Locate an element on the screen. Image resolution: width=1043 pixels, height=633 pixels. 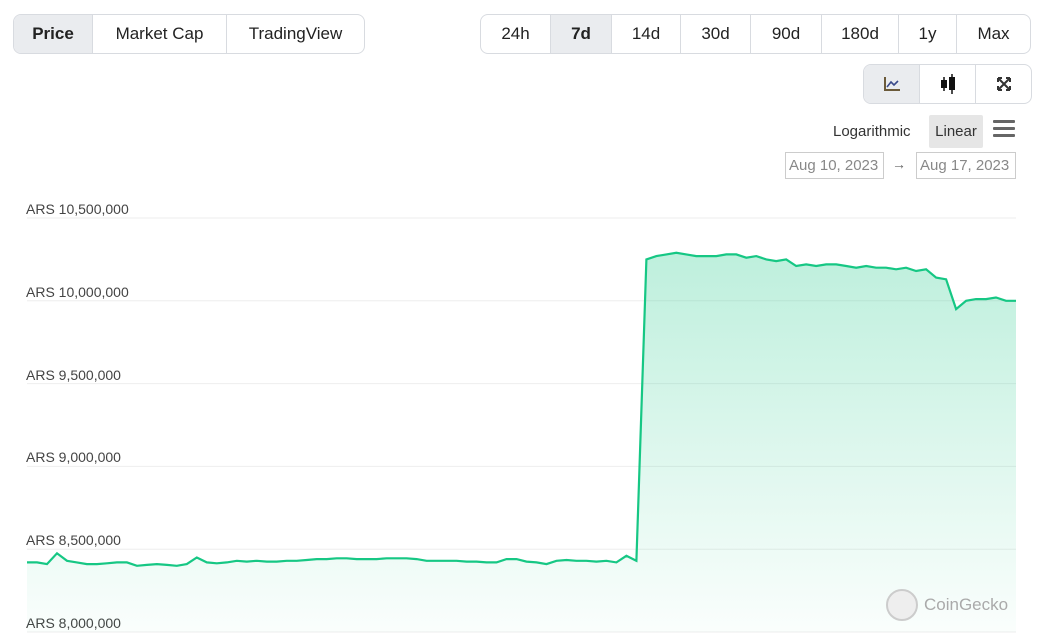
coingecko-watermark: CoinGecko is located at coordinates (947, 605).